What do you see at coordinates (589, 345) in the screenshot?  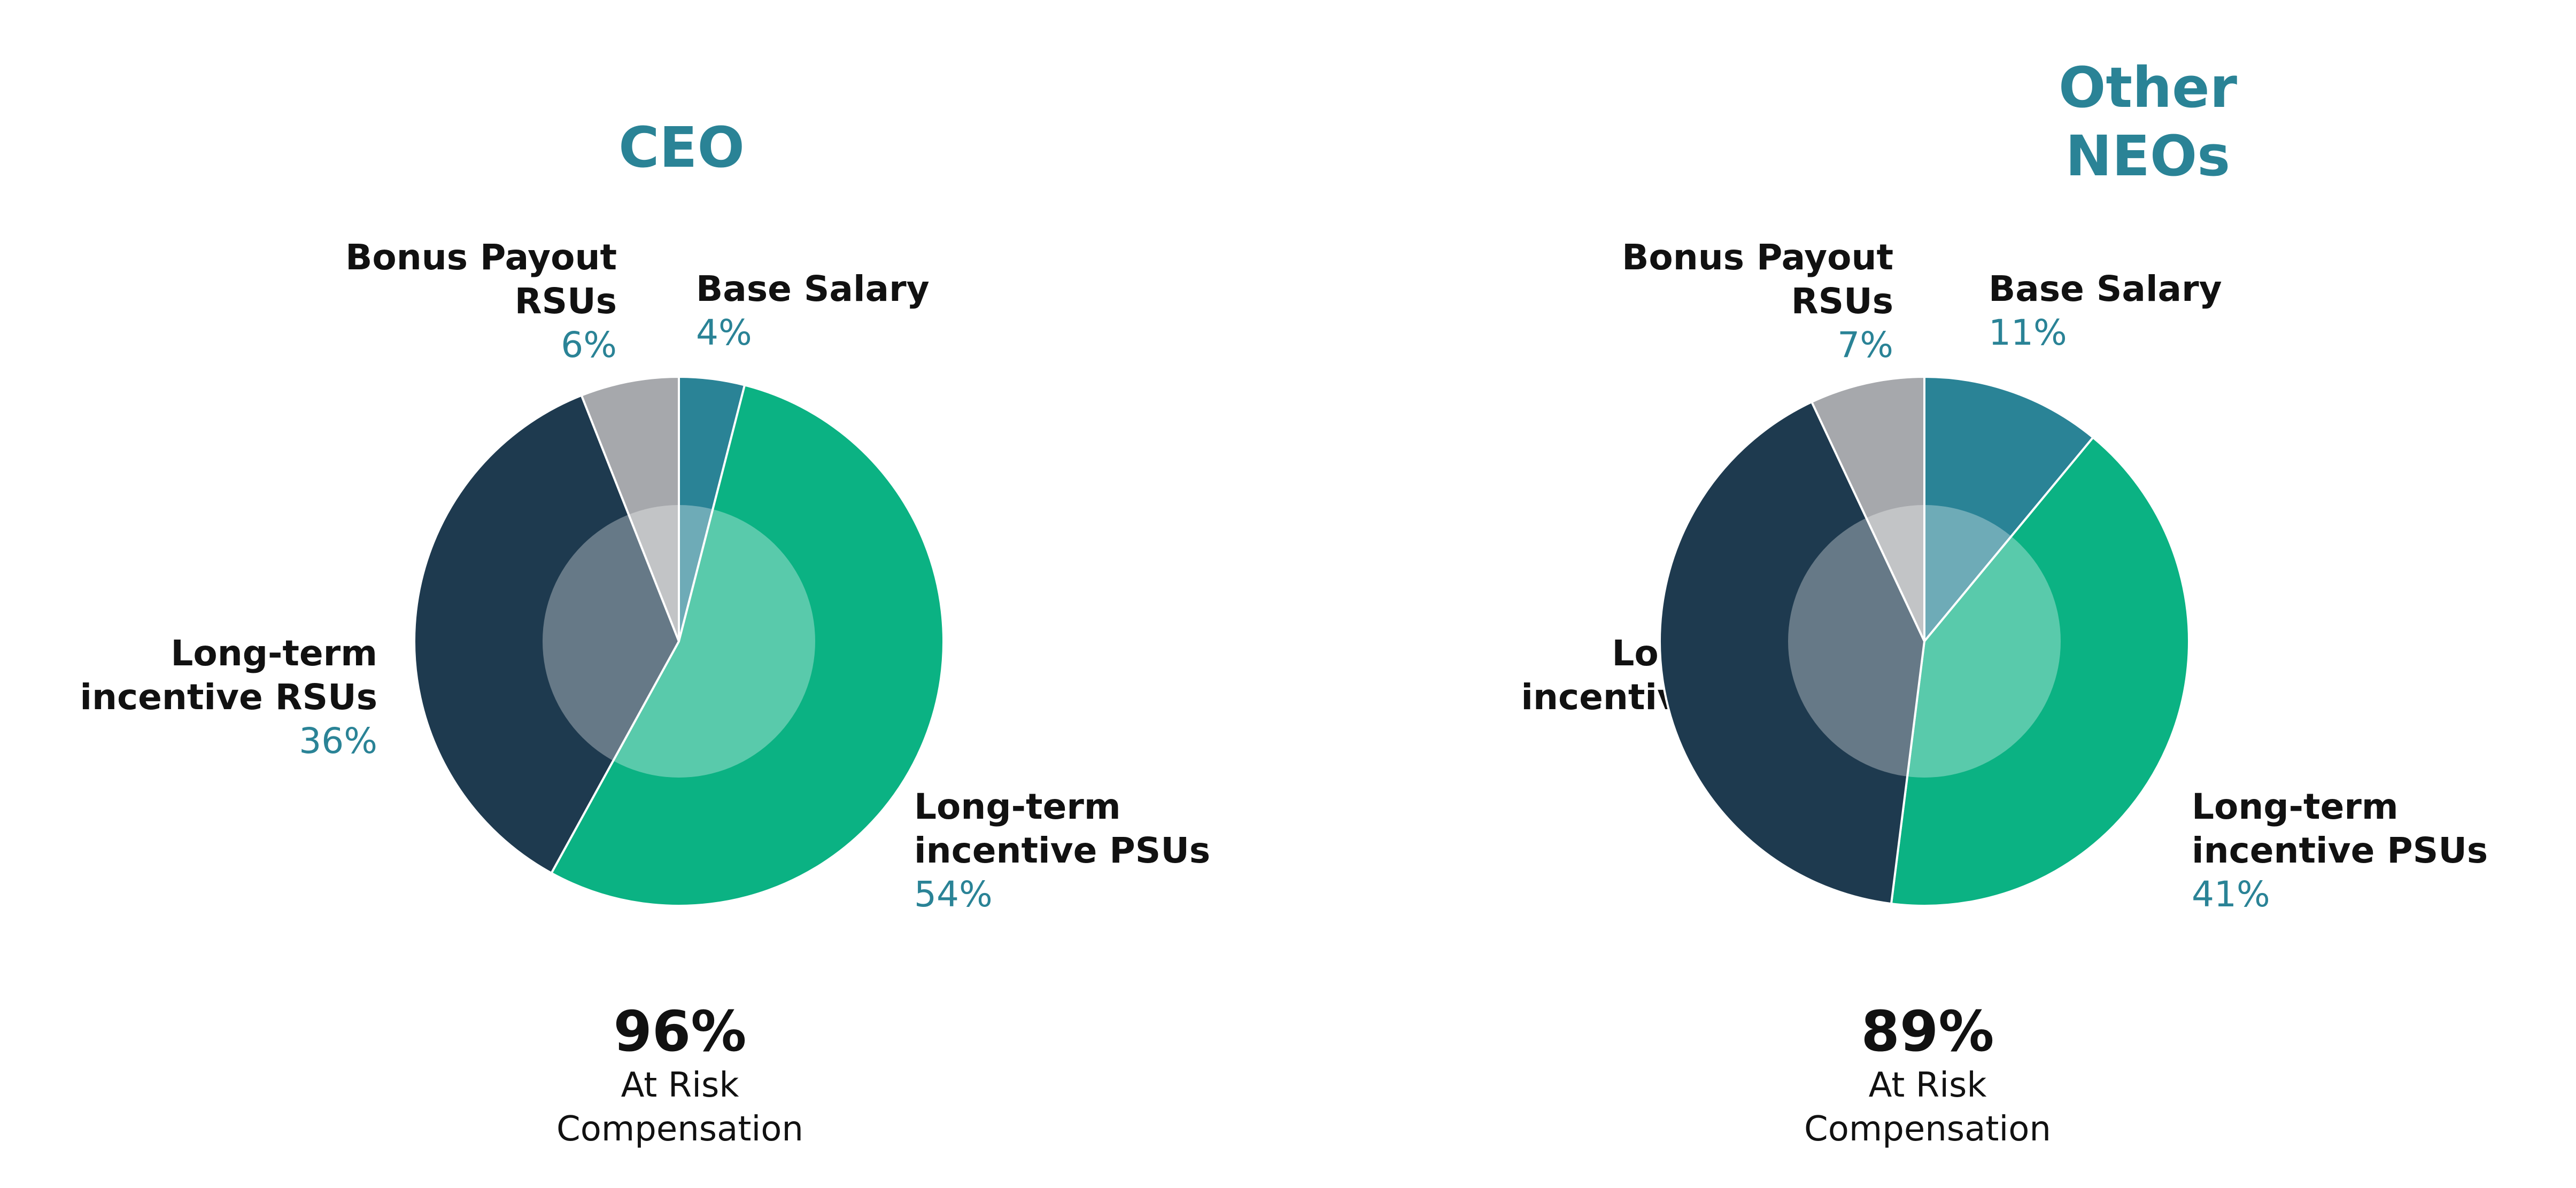 I see `slice-value-label: 6%` at bounding box center [589, 345].